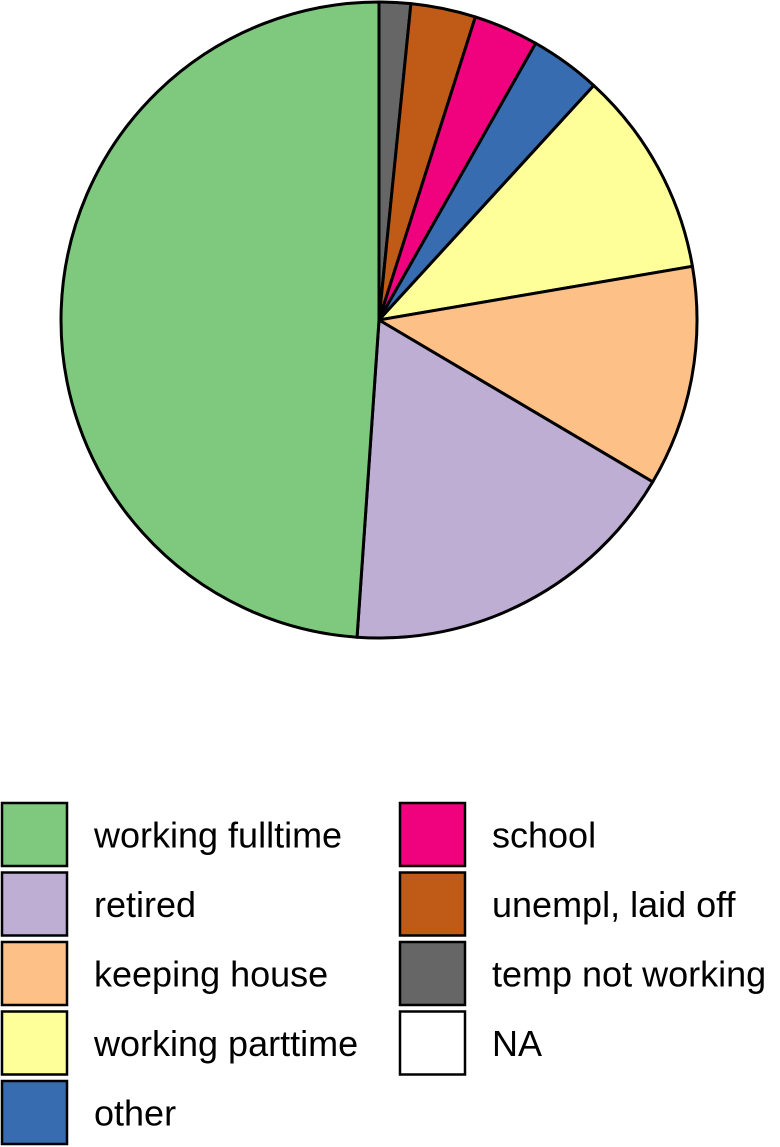  I want to click on legend-swatch-school, so click(432, 834).